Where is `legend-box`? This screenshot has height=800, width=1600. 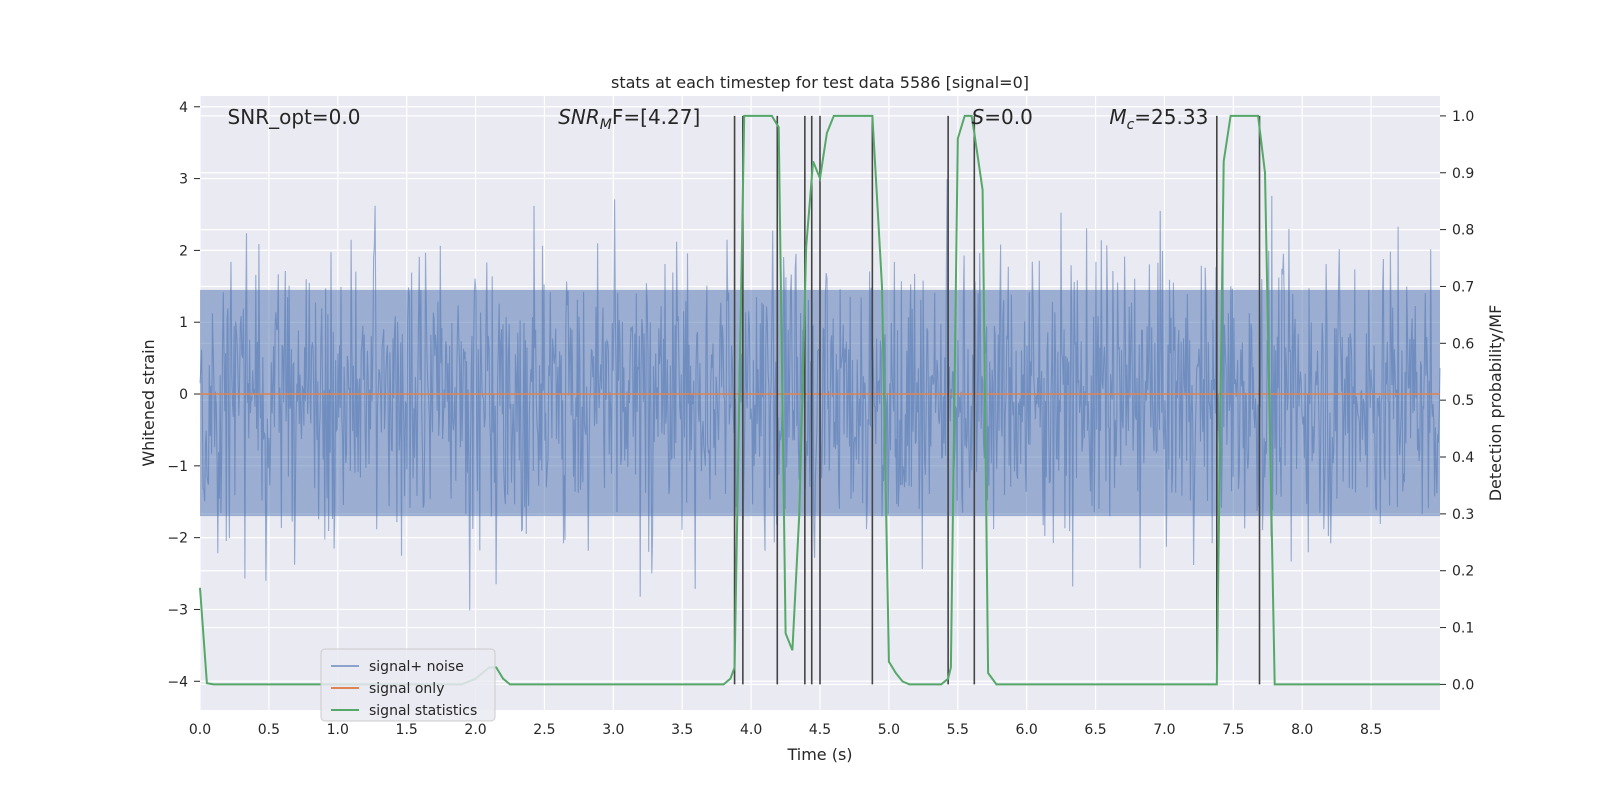
legend-box is located at coordinates (408, 685).